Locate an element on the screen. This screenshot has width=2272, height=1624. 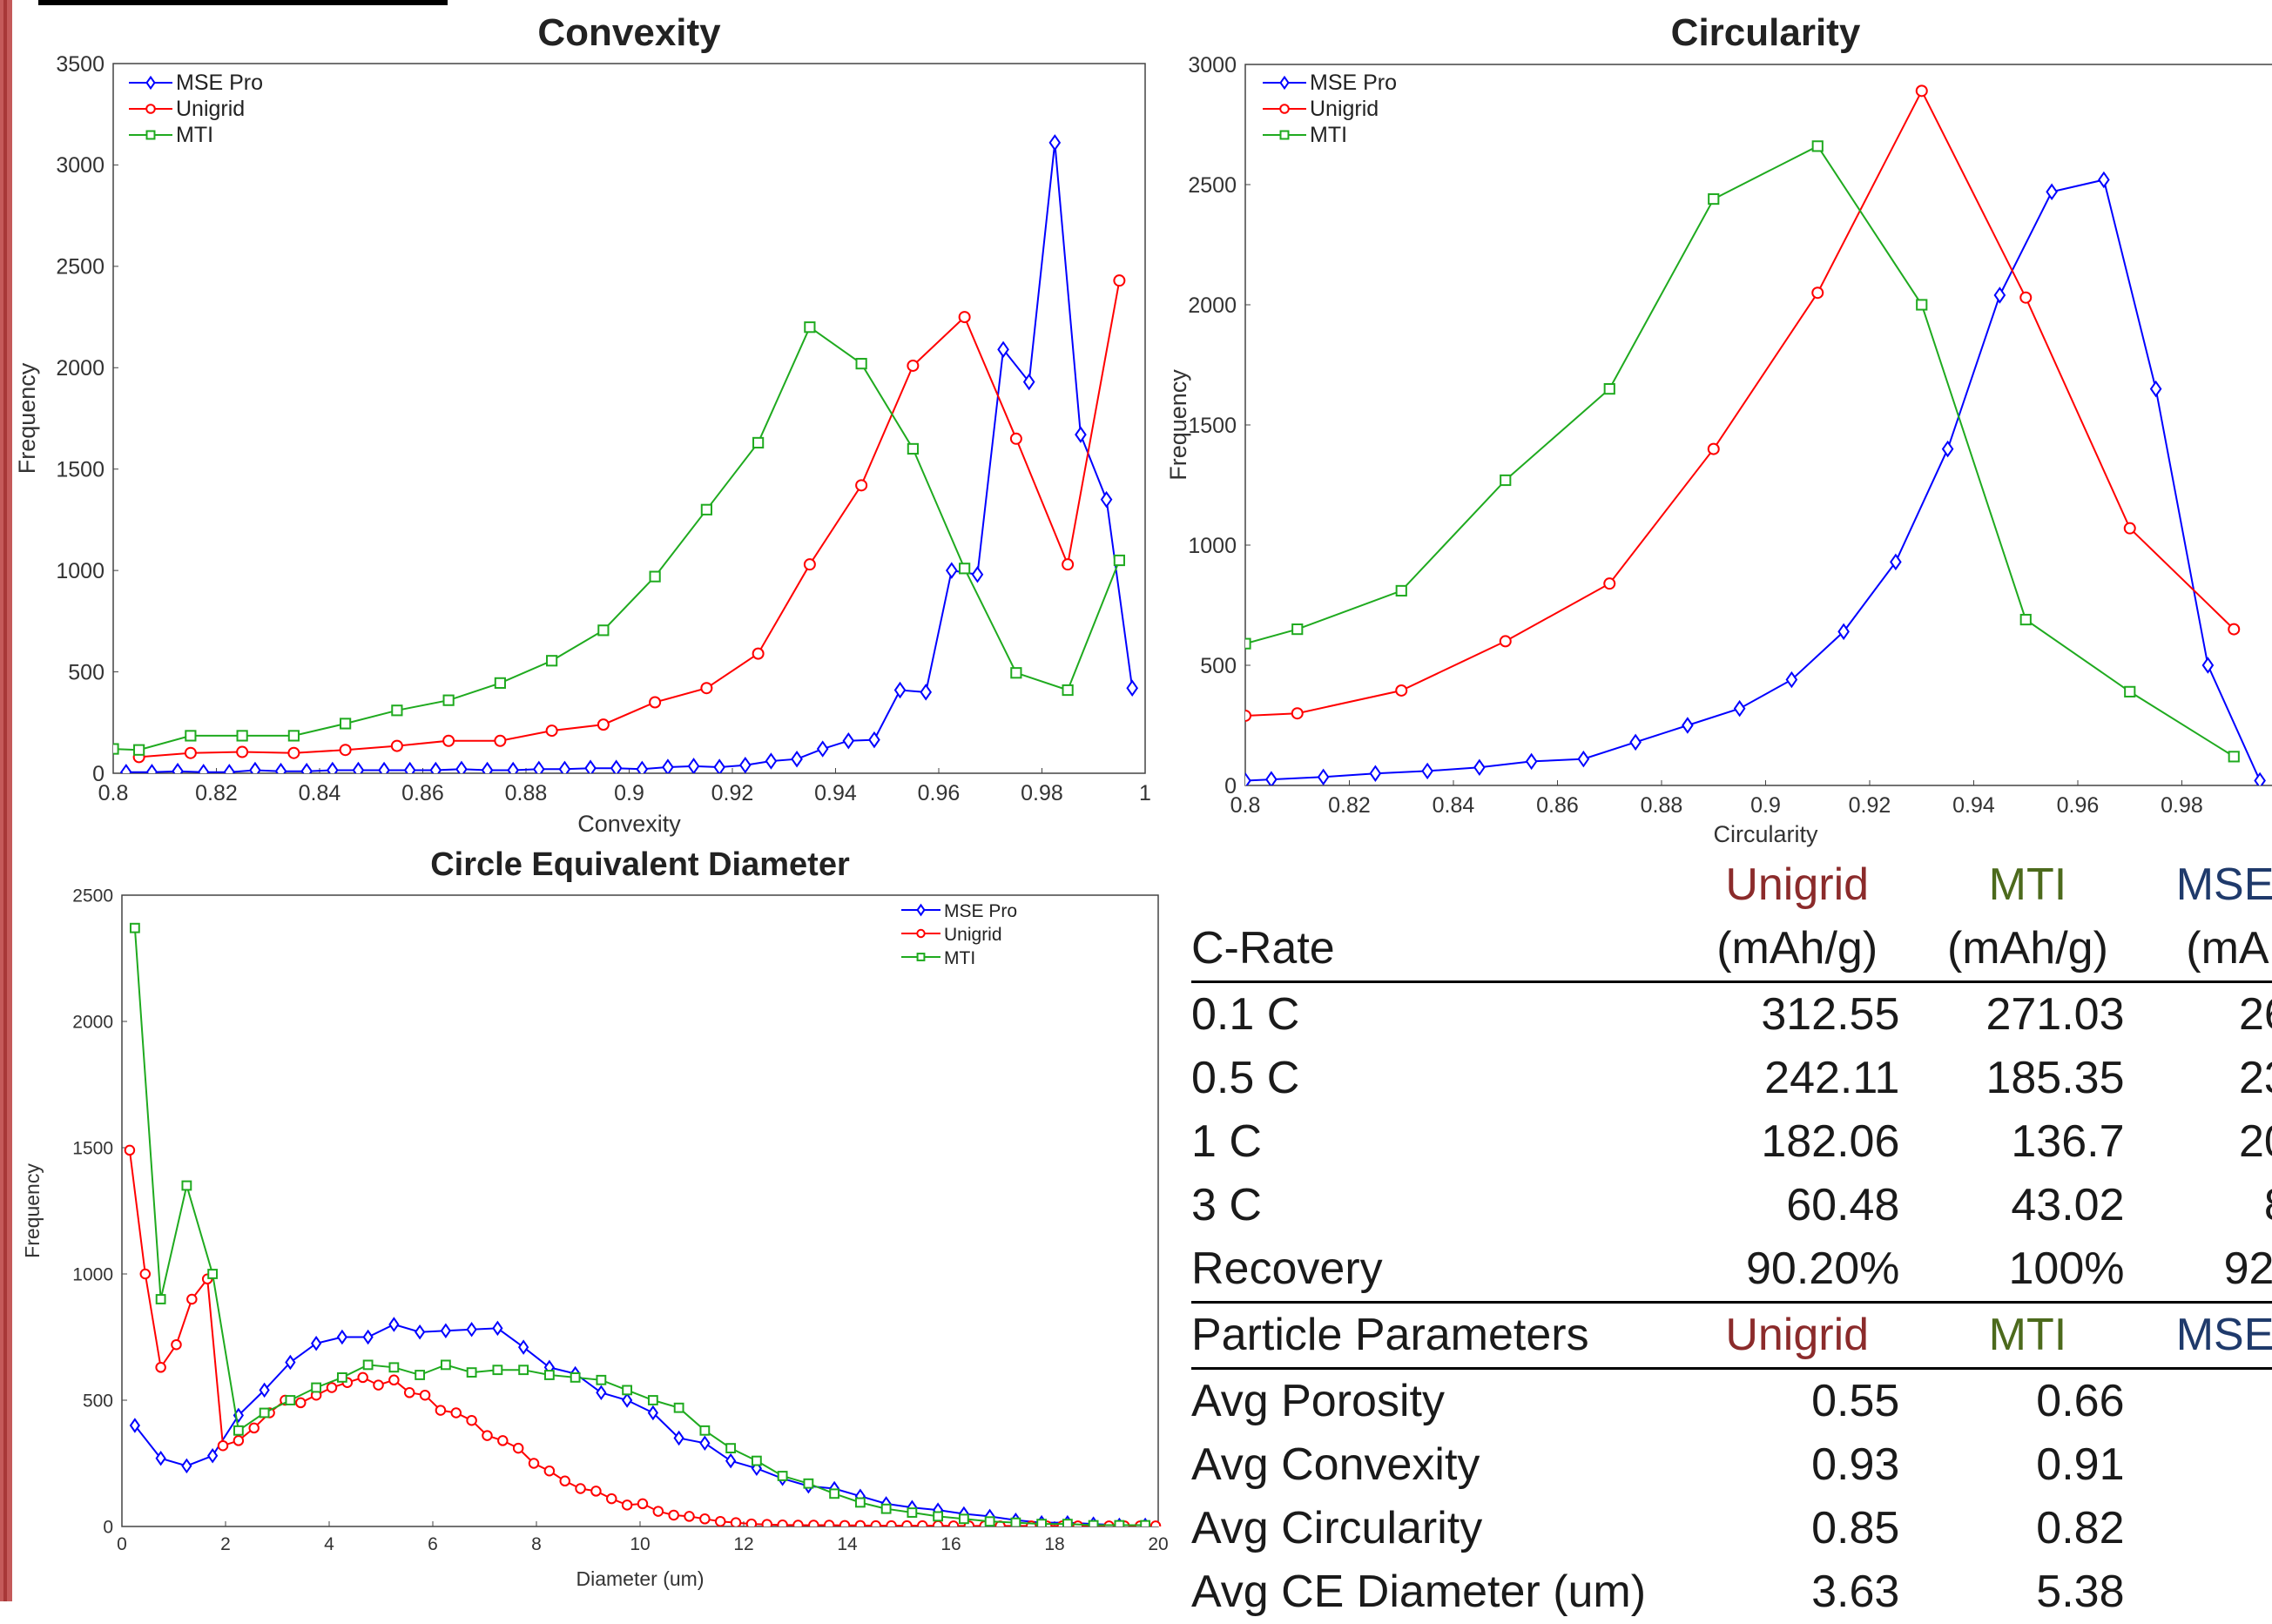
y-axis-label: Frequency is located at coordinates (27, 418).